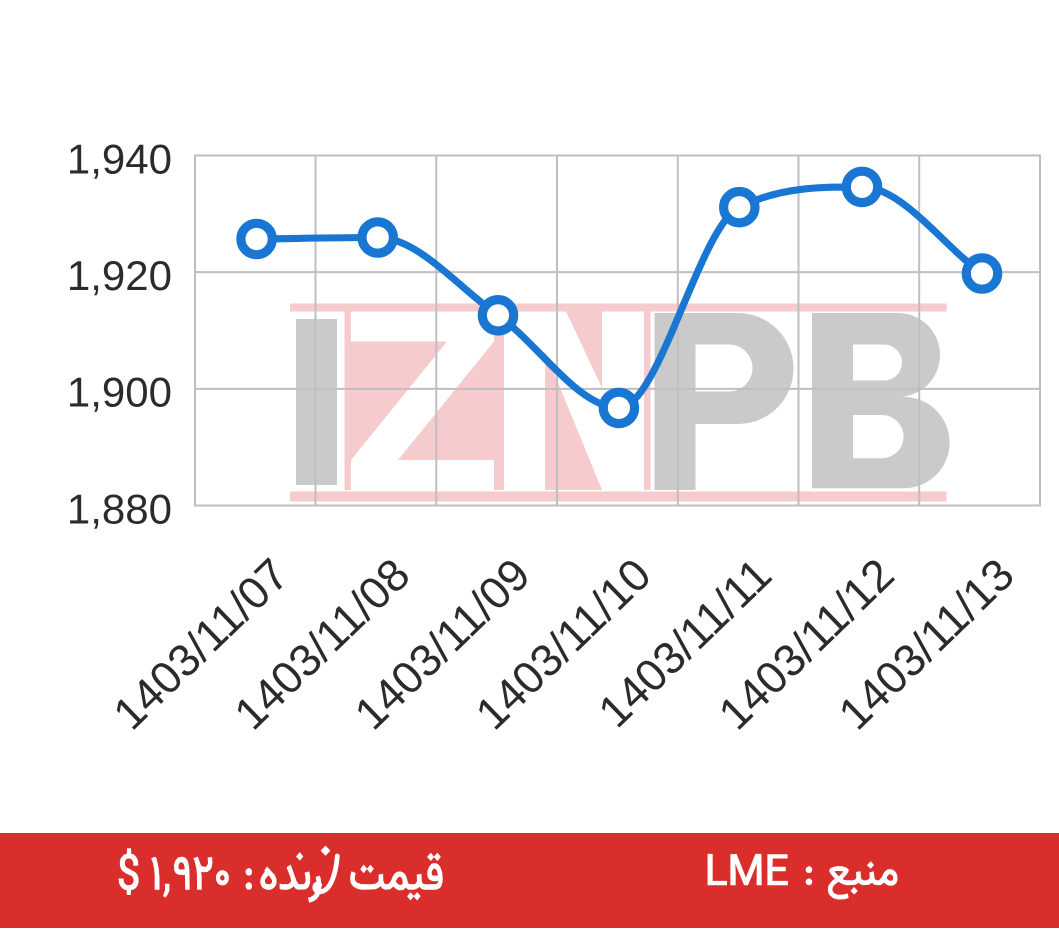 The height and width of the screenshot is (942, 1059). What do you see at coordinates (119, 392) in the screenshot?
I see `svg-text: 1,900` at bounding box center [119, 392].